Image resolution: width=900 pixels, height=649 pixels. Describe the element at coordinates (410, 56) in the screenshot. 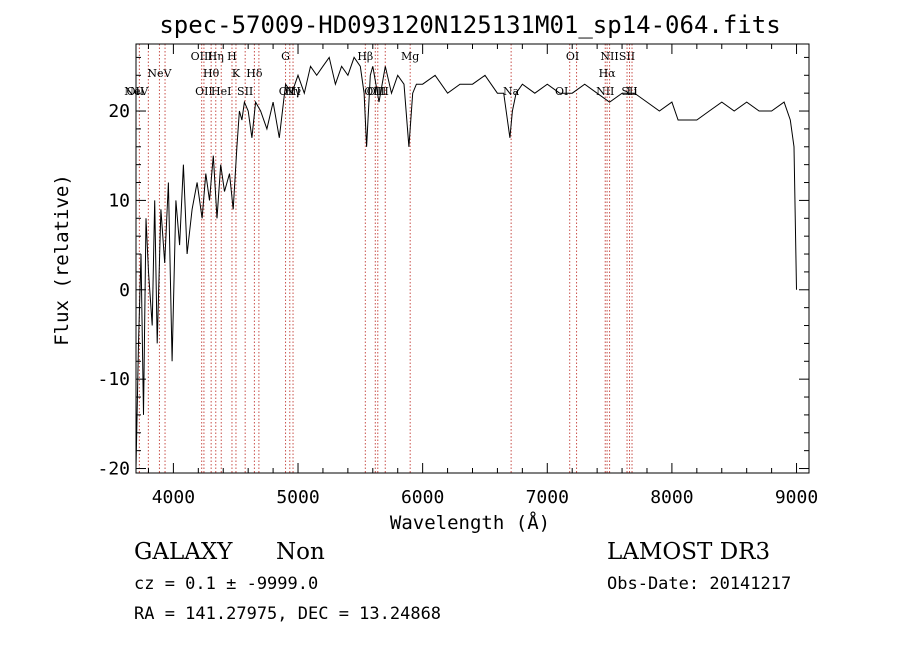

I see `line-marker-label: Mg` at that location.